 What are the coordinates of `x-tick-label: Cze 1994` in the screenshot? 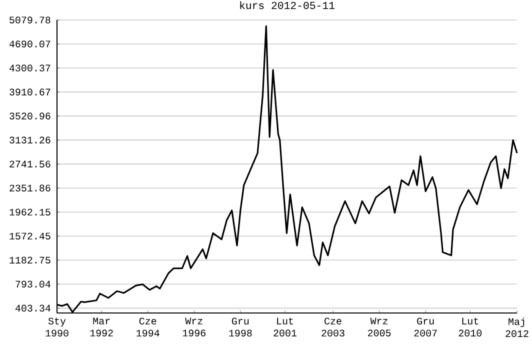 It's located at (148, 327).